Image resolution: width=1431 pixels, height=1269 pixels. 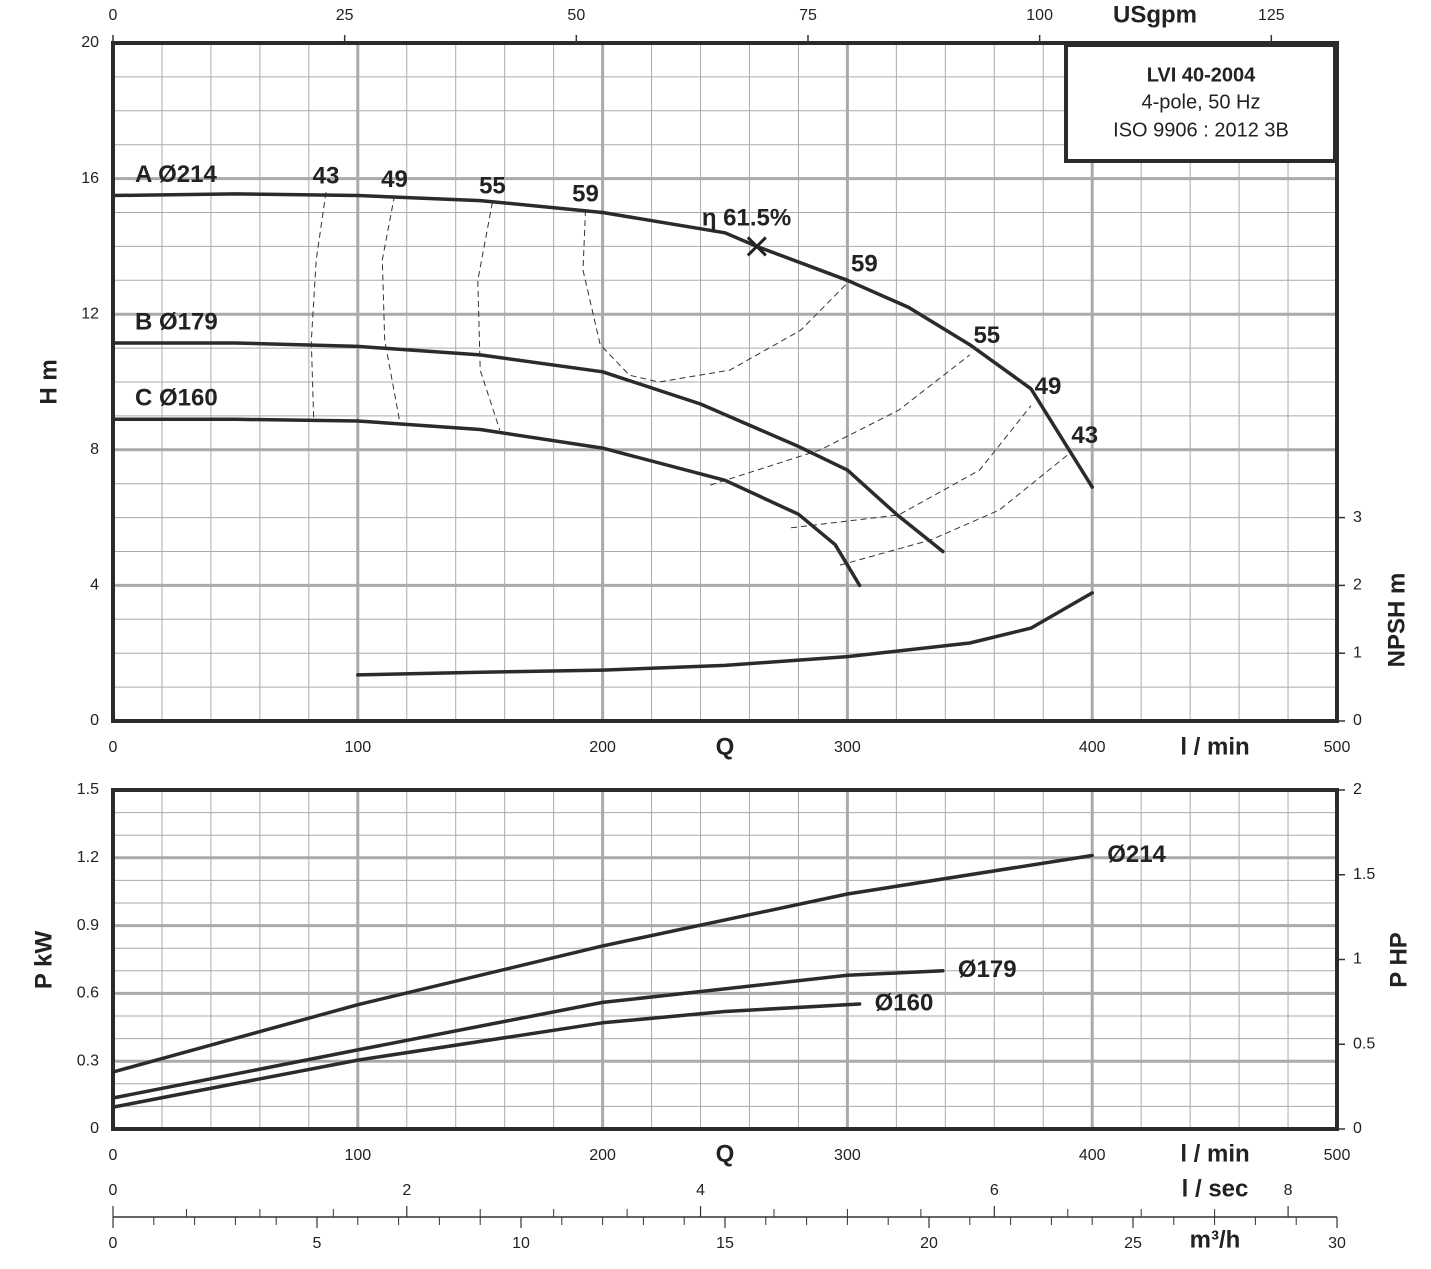 I want to click on x3-tick-label: 0, so click(x=113, y=1243).